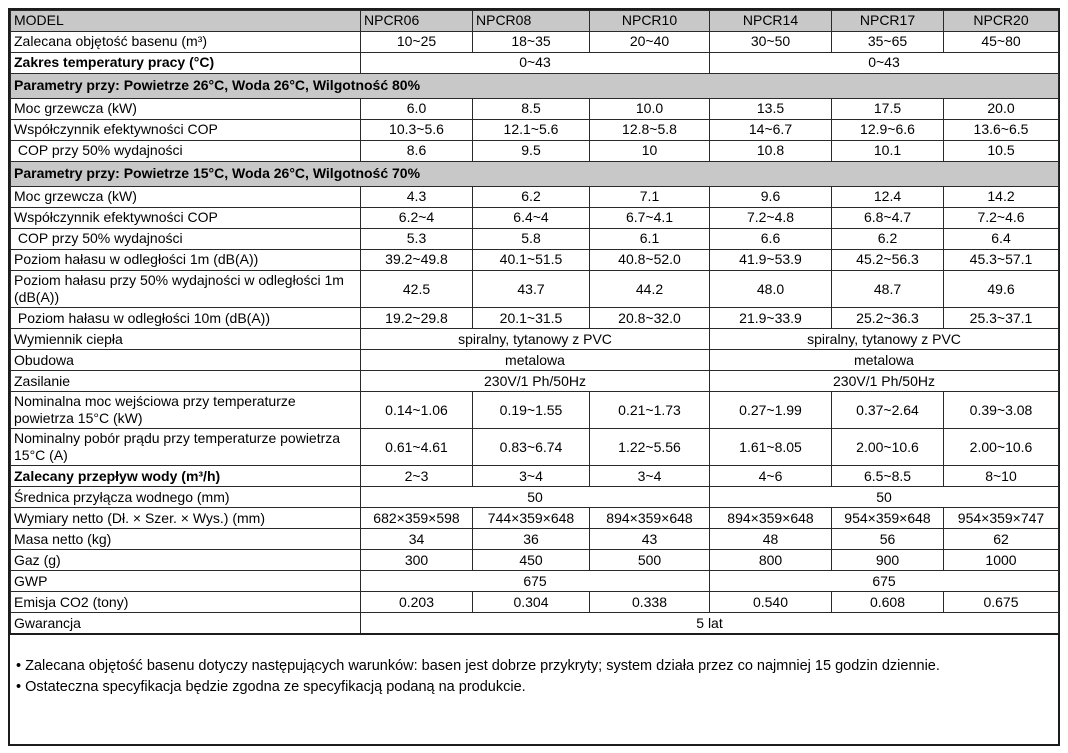  Describe the element at coordinates (770, 560) in the screenshot. I see `value-cell: 800` at that location.